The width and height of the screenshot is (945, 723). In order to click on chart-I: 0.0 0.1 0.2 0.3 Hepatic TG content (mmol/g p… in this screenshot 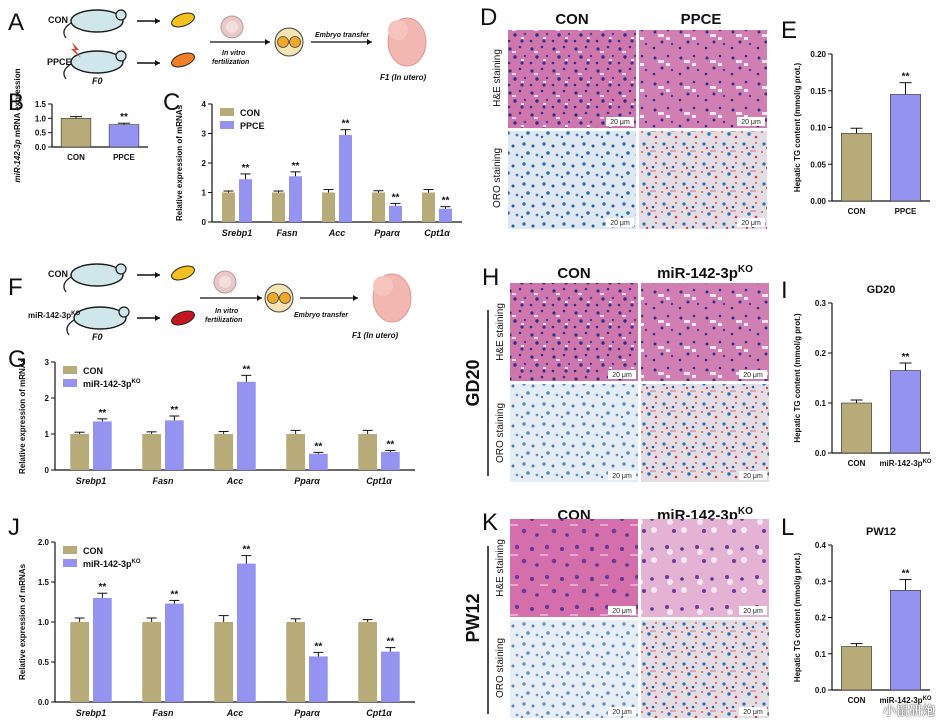, I will do `click(862, 376)`.